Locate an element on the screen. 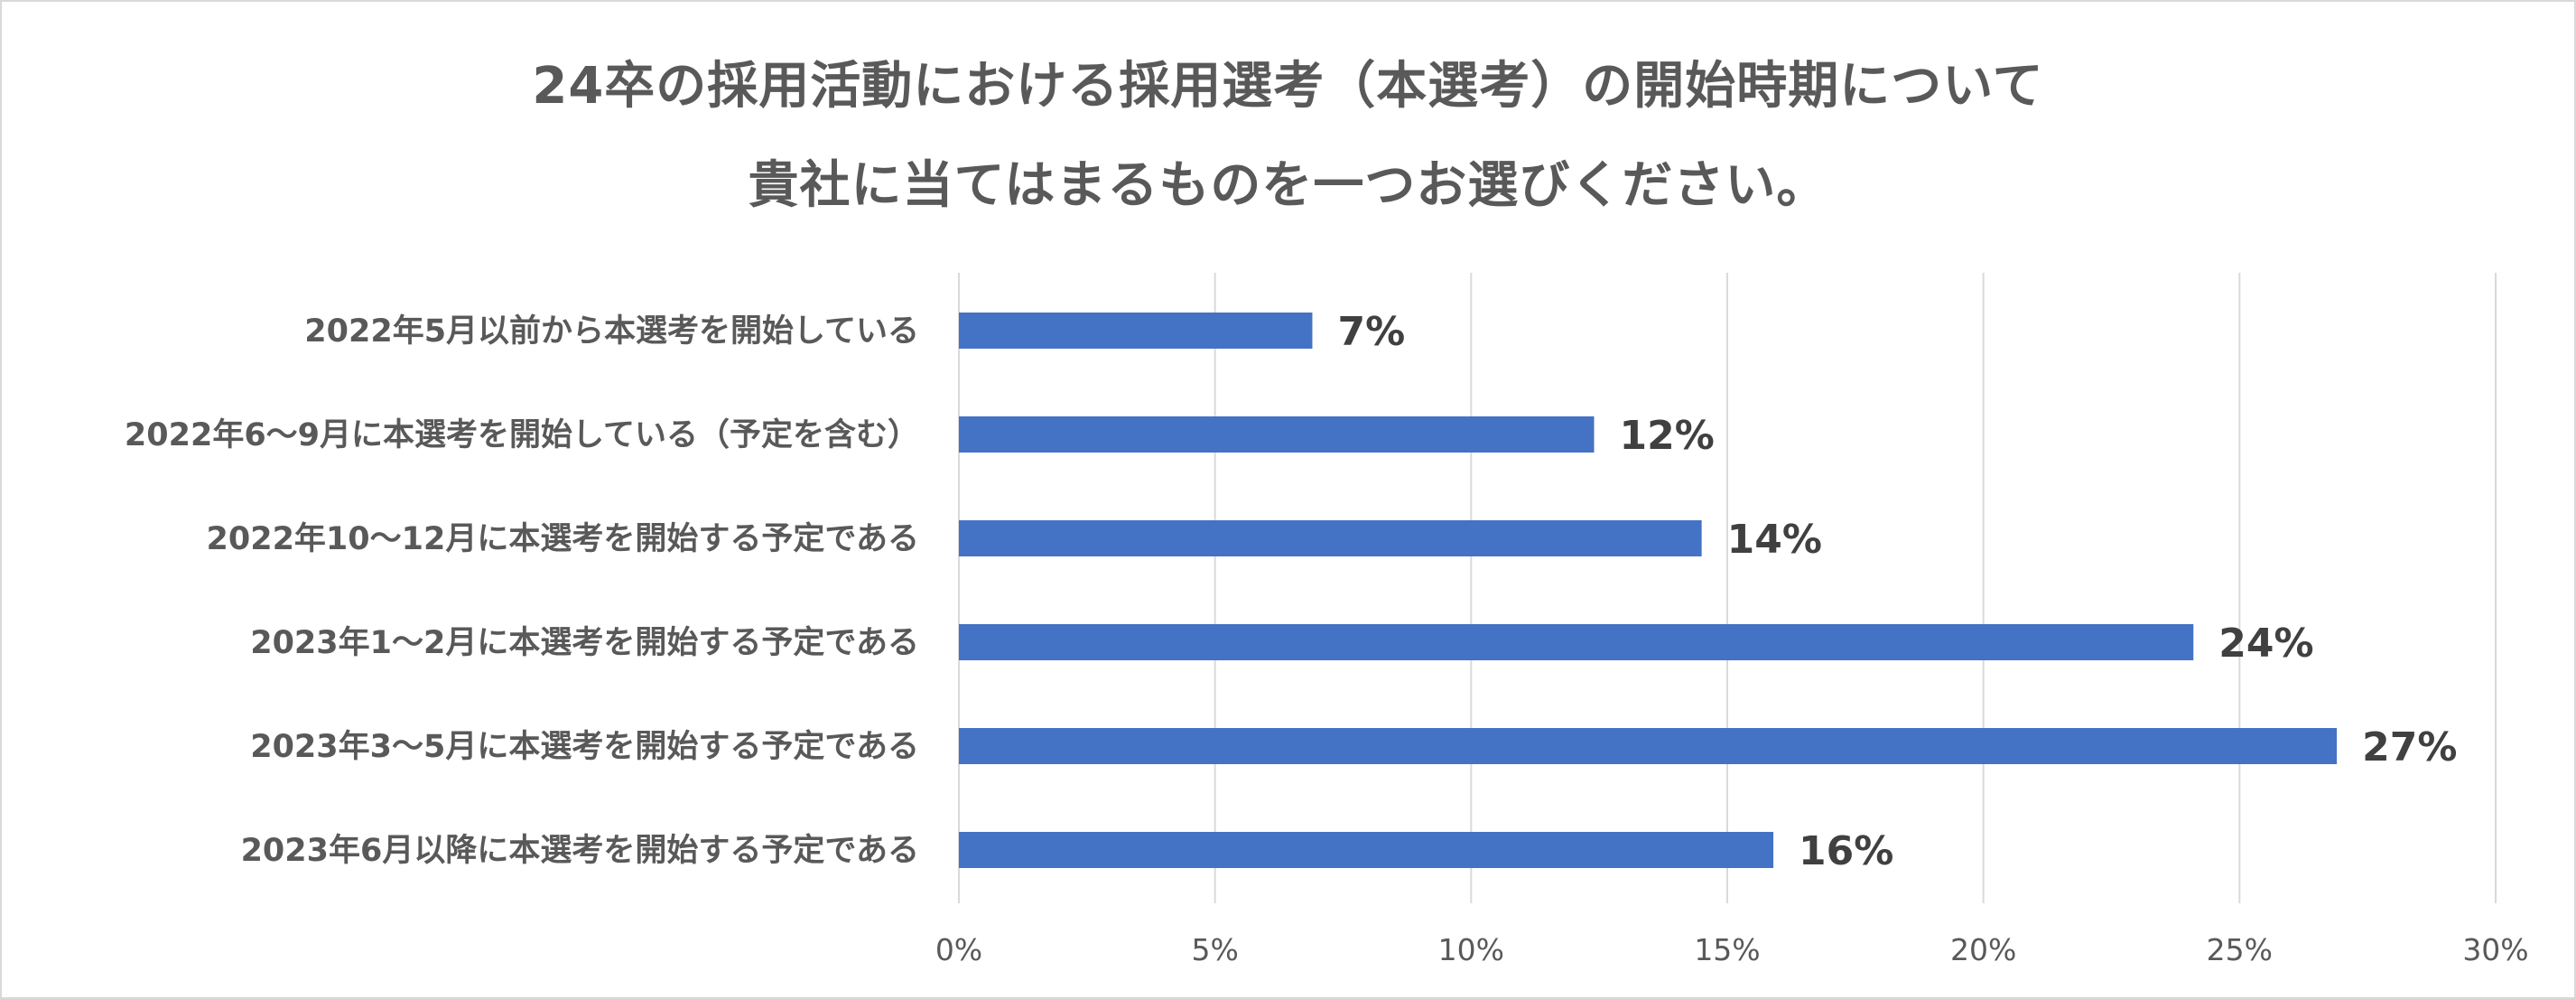 Image resolution: width=2576 pixels, height=999 pixels. chart-title: 24卒の採用活動における採用選考（本選考）の開始時期について is located at coordinates (1288, 86).